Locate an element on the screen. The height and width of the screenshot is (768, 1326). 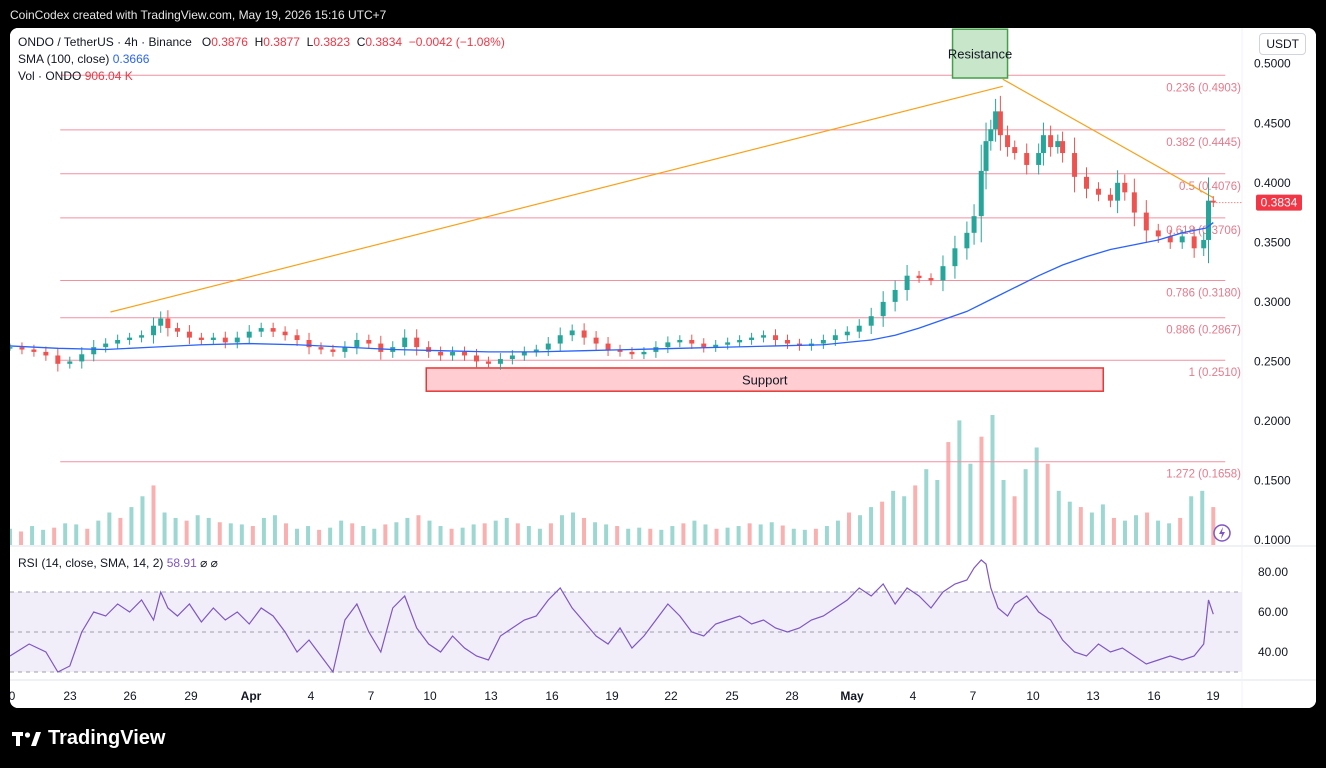
change-value: −0.0042 (−1.08%) is located at coordinates (456, 42).